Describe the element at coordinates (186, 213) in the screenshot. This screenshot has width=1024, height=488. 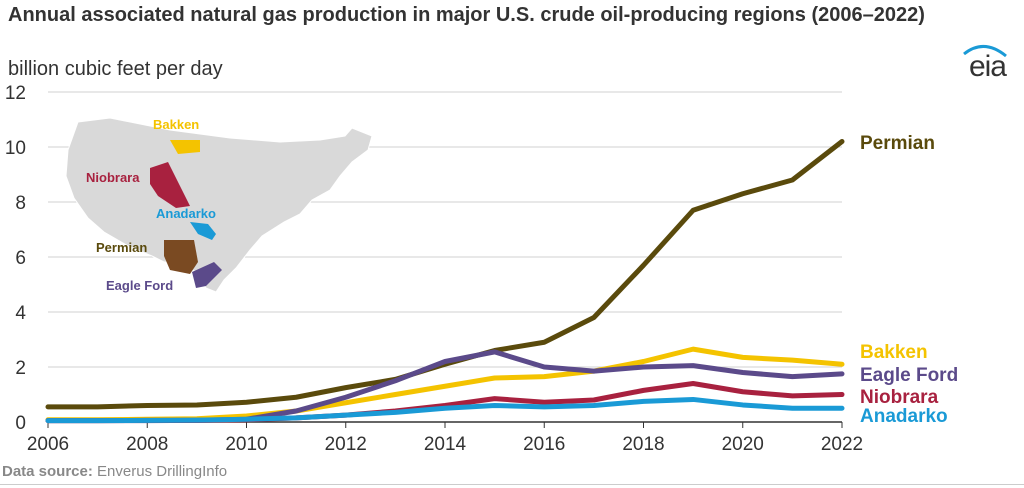
I see `map-label-anadarko: Anadarko` at that location.